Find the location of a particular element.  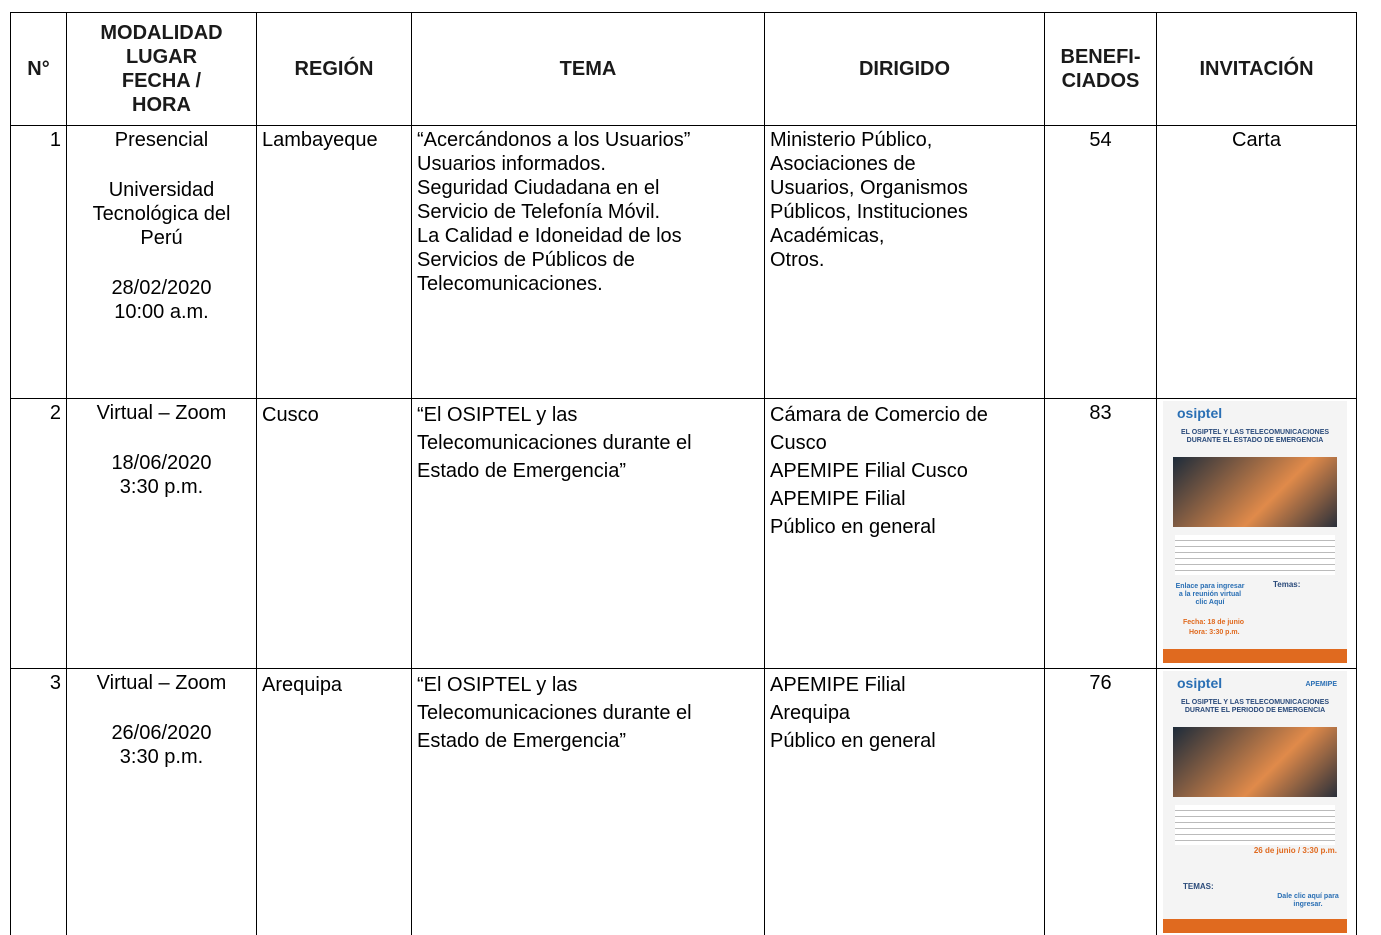

row-number: 3 is located at coordinates (38, 683).